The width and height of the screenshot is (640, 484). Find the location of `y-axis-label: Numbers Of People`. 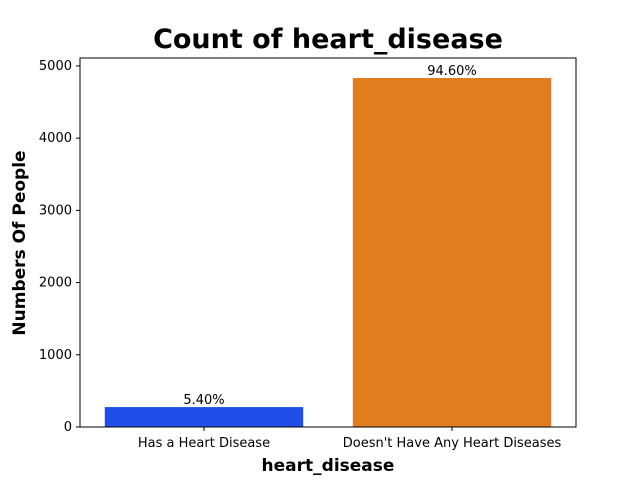

y-axis-label: Numbers Of People is located at coordinates (20, 242).